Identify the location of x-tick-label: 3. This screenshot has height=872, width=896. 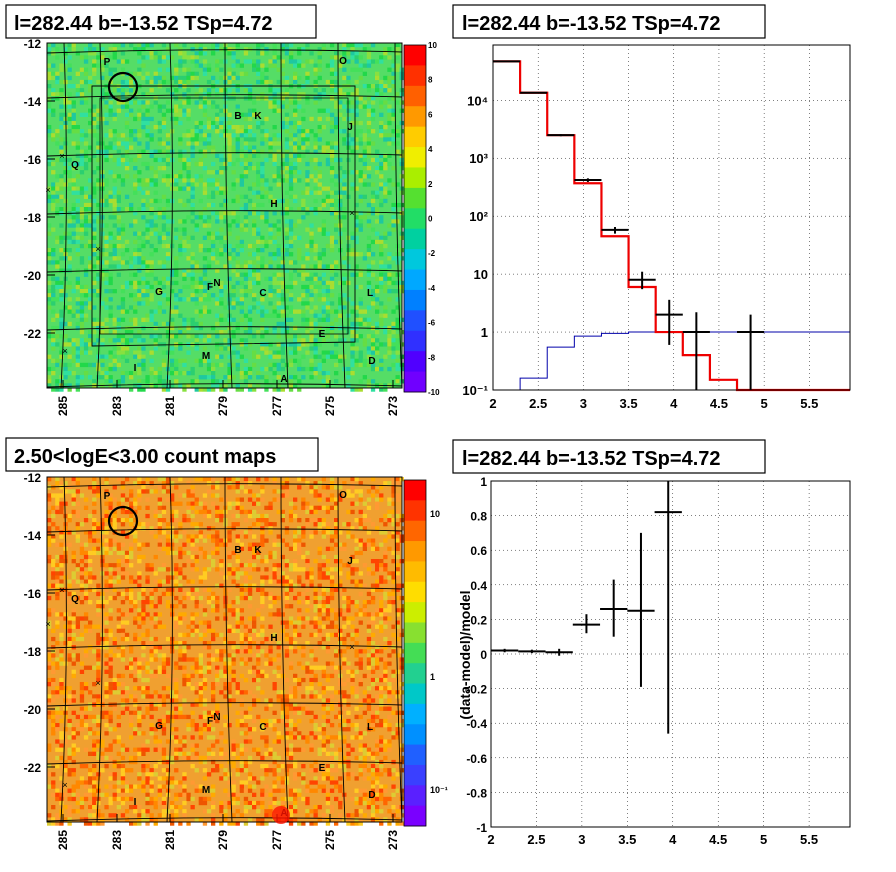
(583, 403).